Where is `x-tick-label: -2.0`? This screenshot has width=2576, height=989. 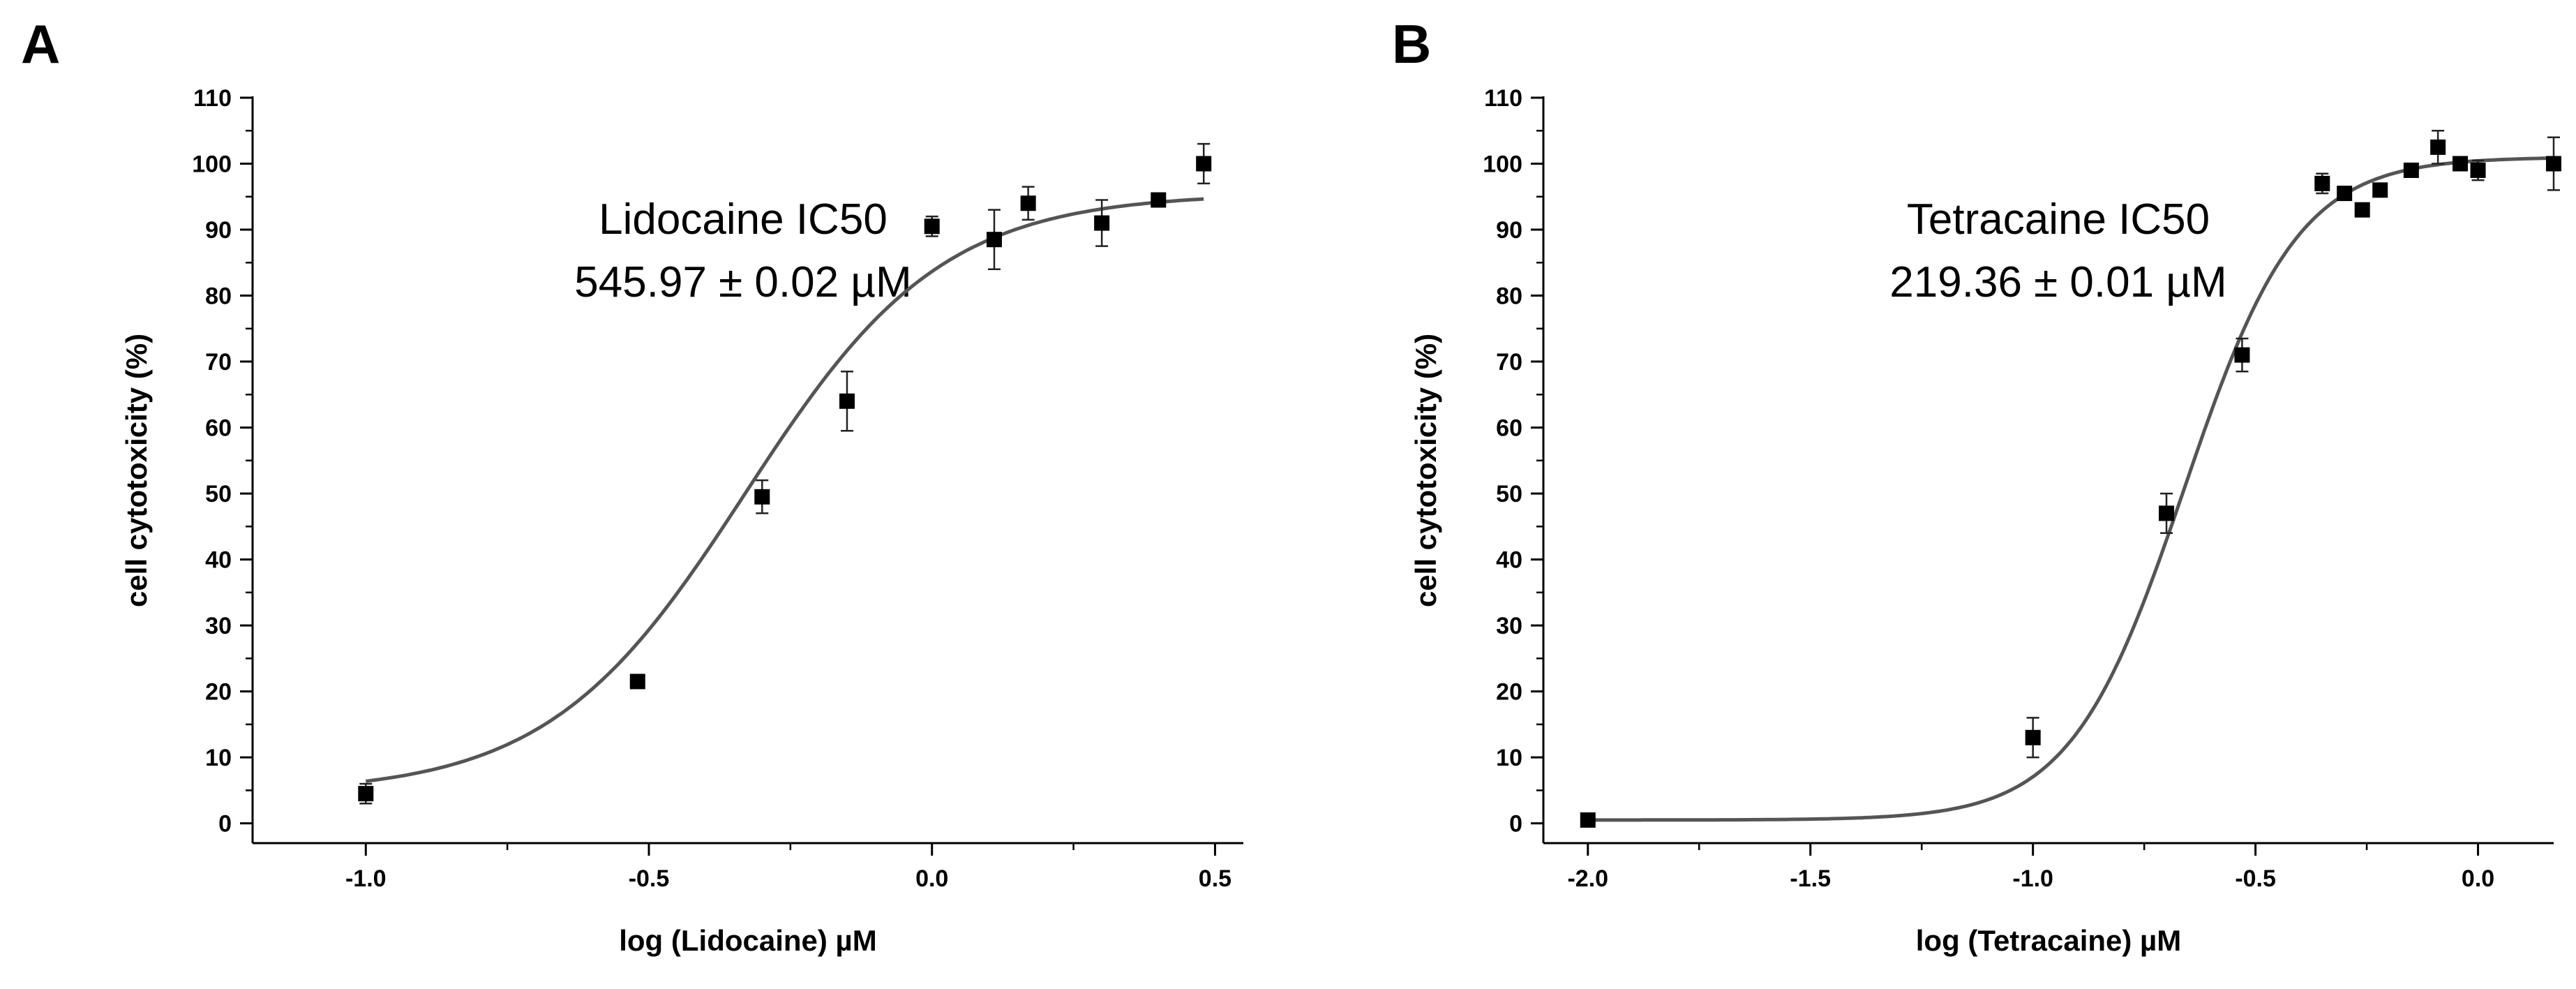 x-tick-label: -2.0 is located at coordinates (1587, 878).